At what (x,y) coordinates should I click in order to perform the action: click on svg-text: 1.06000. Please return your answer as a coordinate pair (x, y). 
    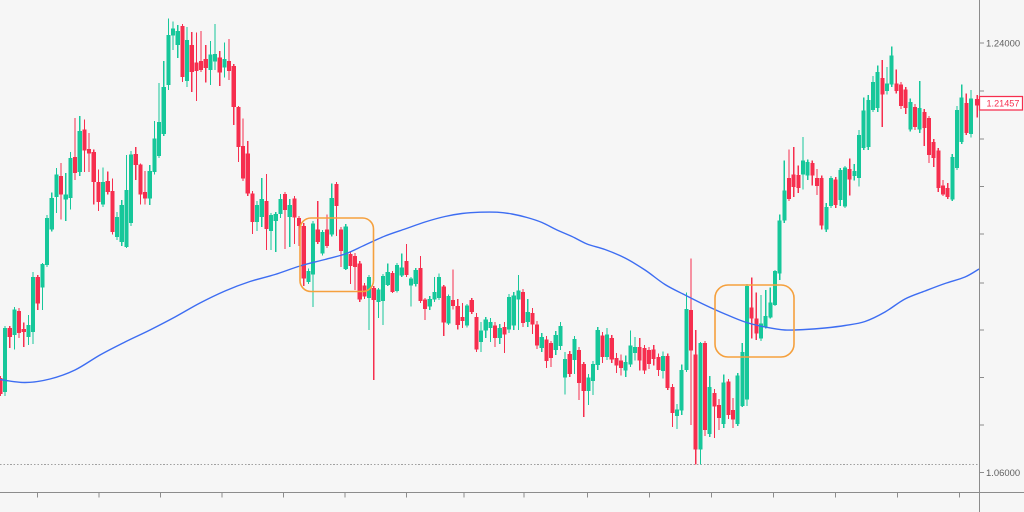
    Looking at the image, I should click on (1003, 473).